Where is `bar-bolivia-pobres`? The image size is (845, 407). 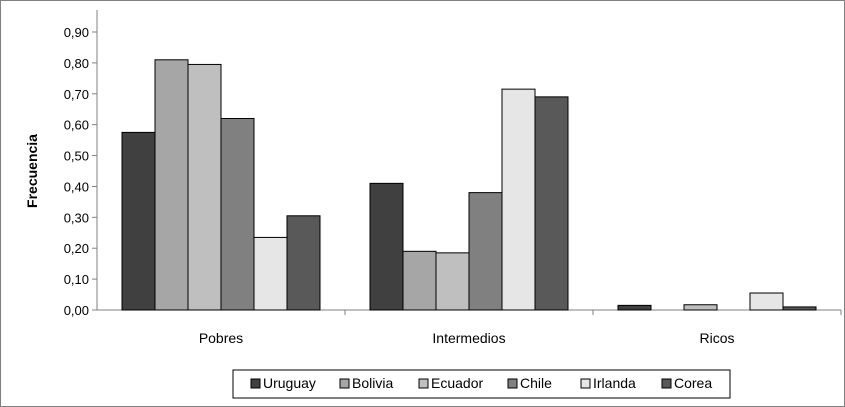
bar-bolivia-pobres is located at coordinates (171, 185).